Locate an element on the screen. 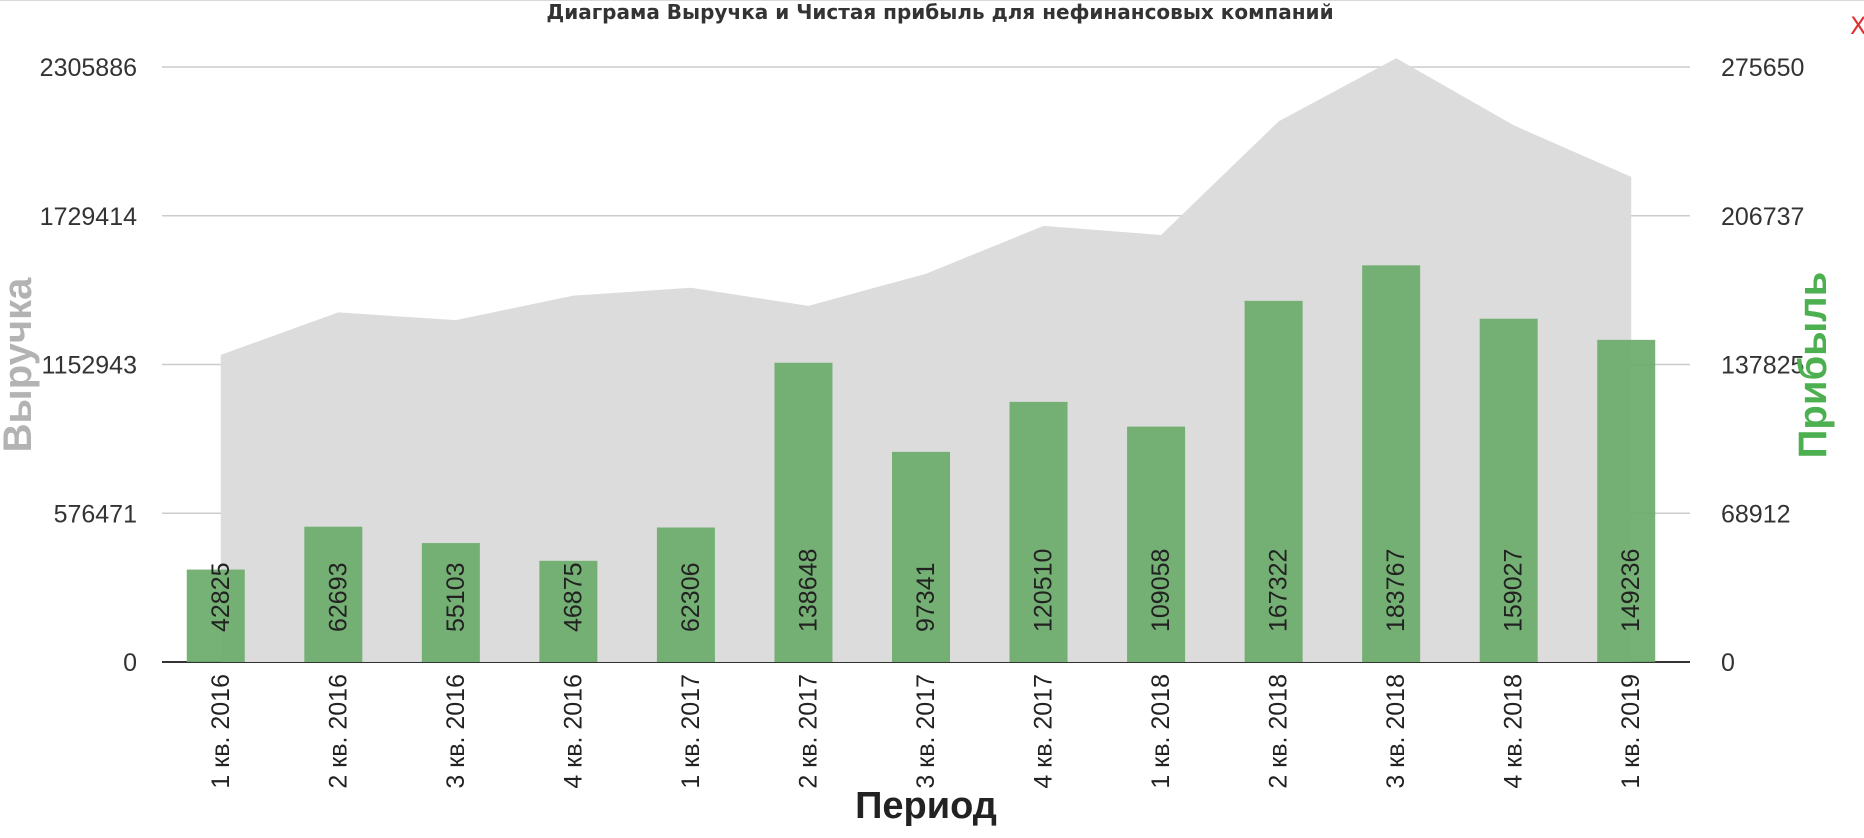 The height and width of the screenshot is (838, 1864). bar-value-label: 120510 is located at coordinates (1044, 590).